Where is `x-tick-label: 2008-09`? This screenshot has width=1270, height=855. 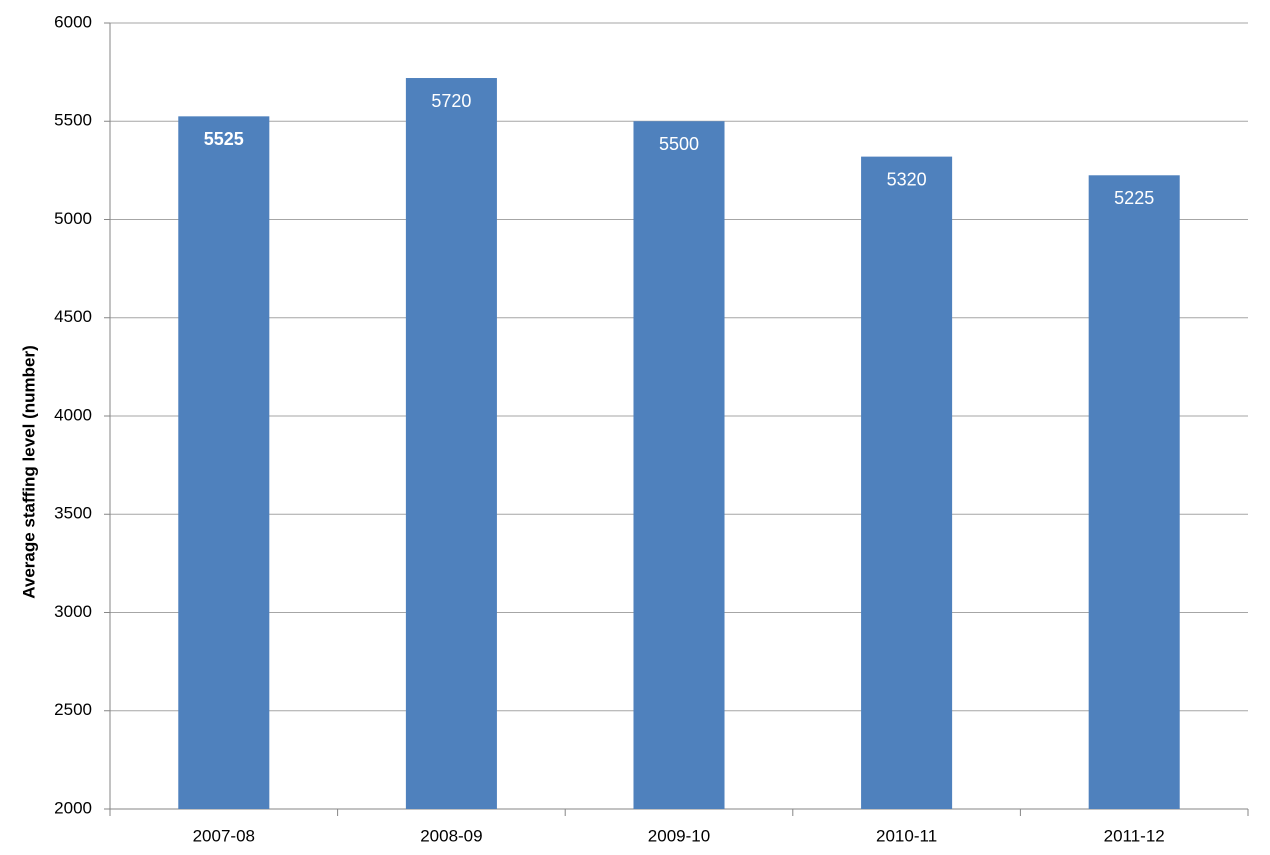
x-tick-label: 2008-09 is located at coordinates (451, 835).